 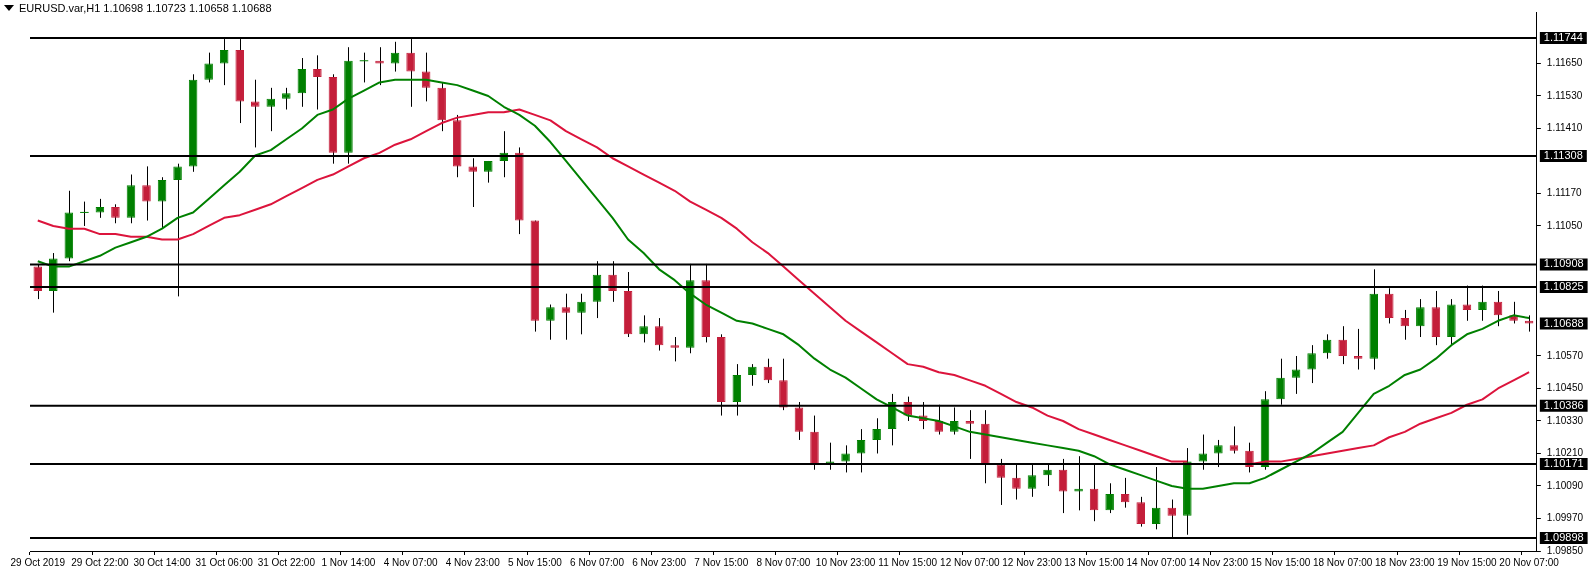 I want to click on y-tick-label: 1.10210, so click(x=1565, y=453).